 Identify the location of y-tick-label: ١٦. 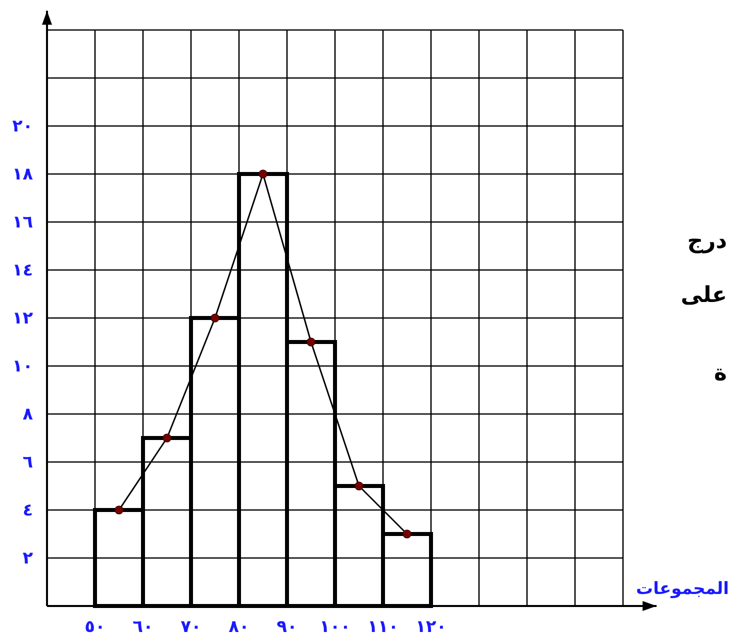
(22, 222).